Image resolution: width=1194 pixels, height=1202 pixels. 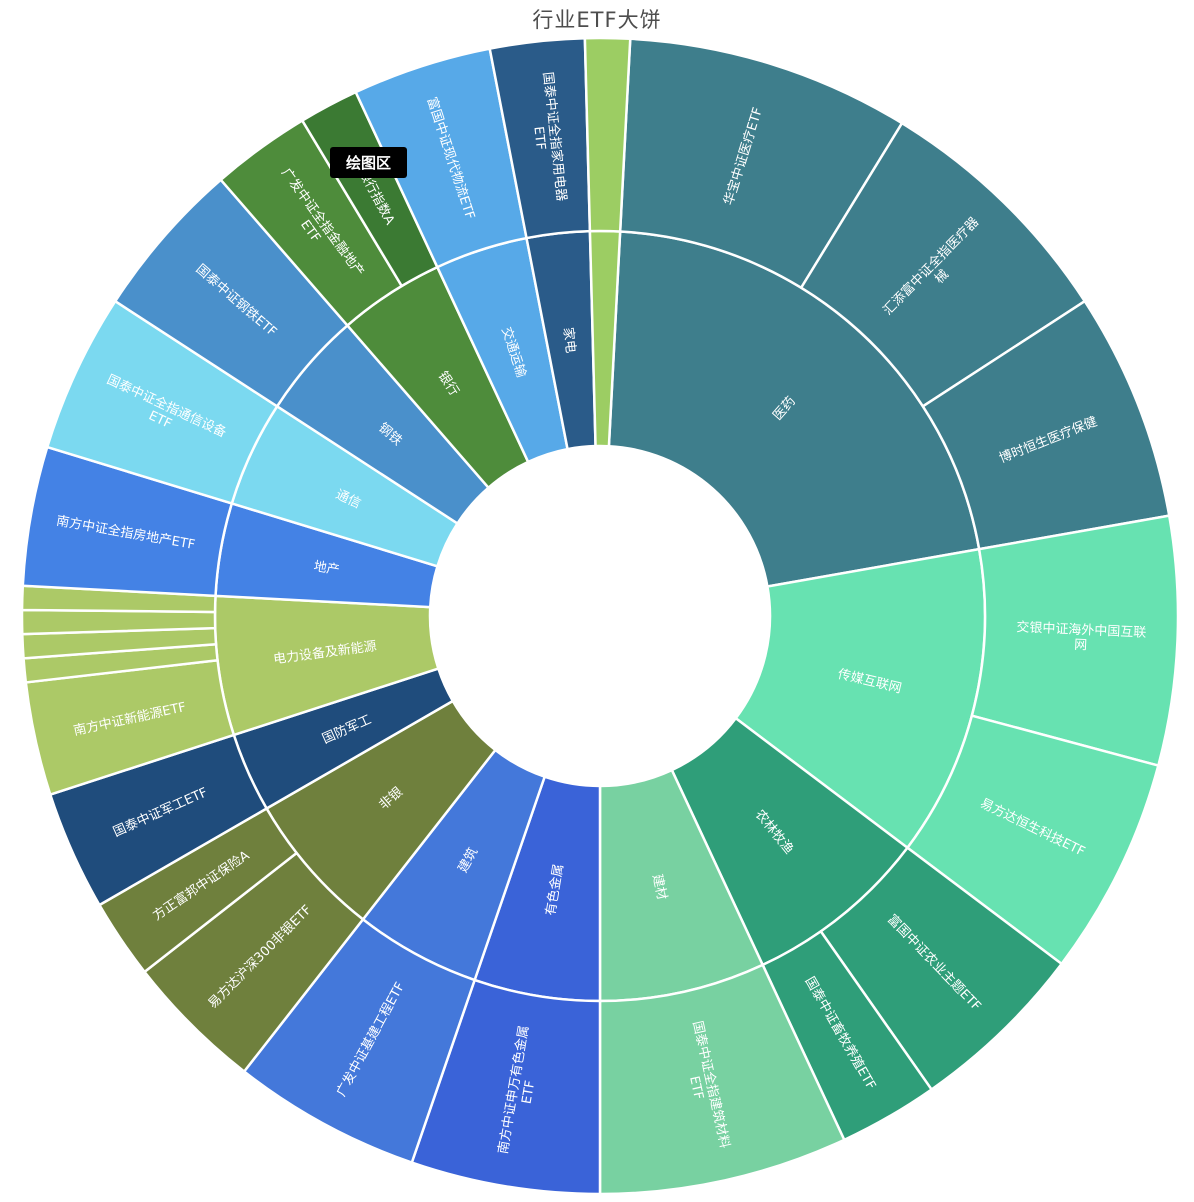 I want to click on industry-label: 建材, so click(x=659, y=887).